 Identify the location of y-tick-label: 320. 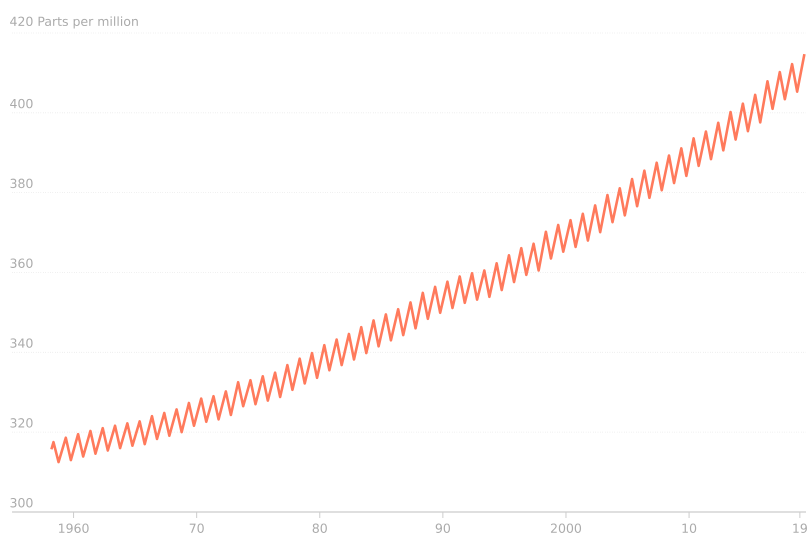
(21, 423).